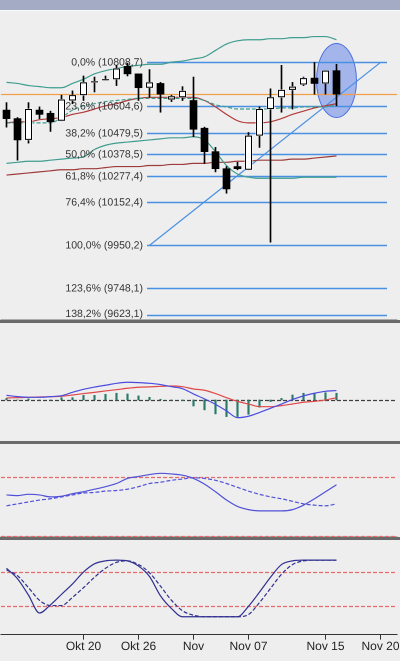  Describe the element at coordinates (248, 646) in the screenshot. I see `x-tick-label: Nov 07` at that location.